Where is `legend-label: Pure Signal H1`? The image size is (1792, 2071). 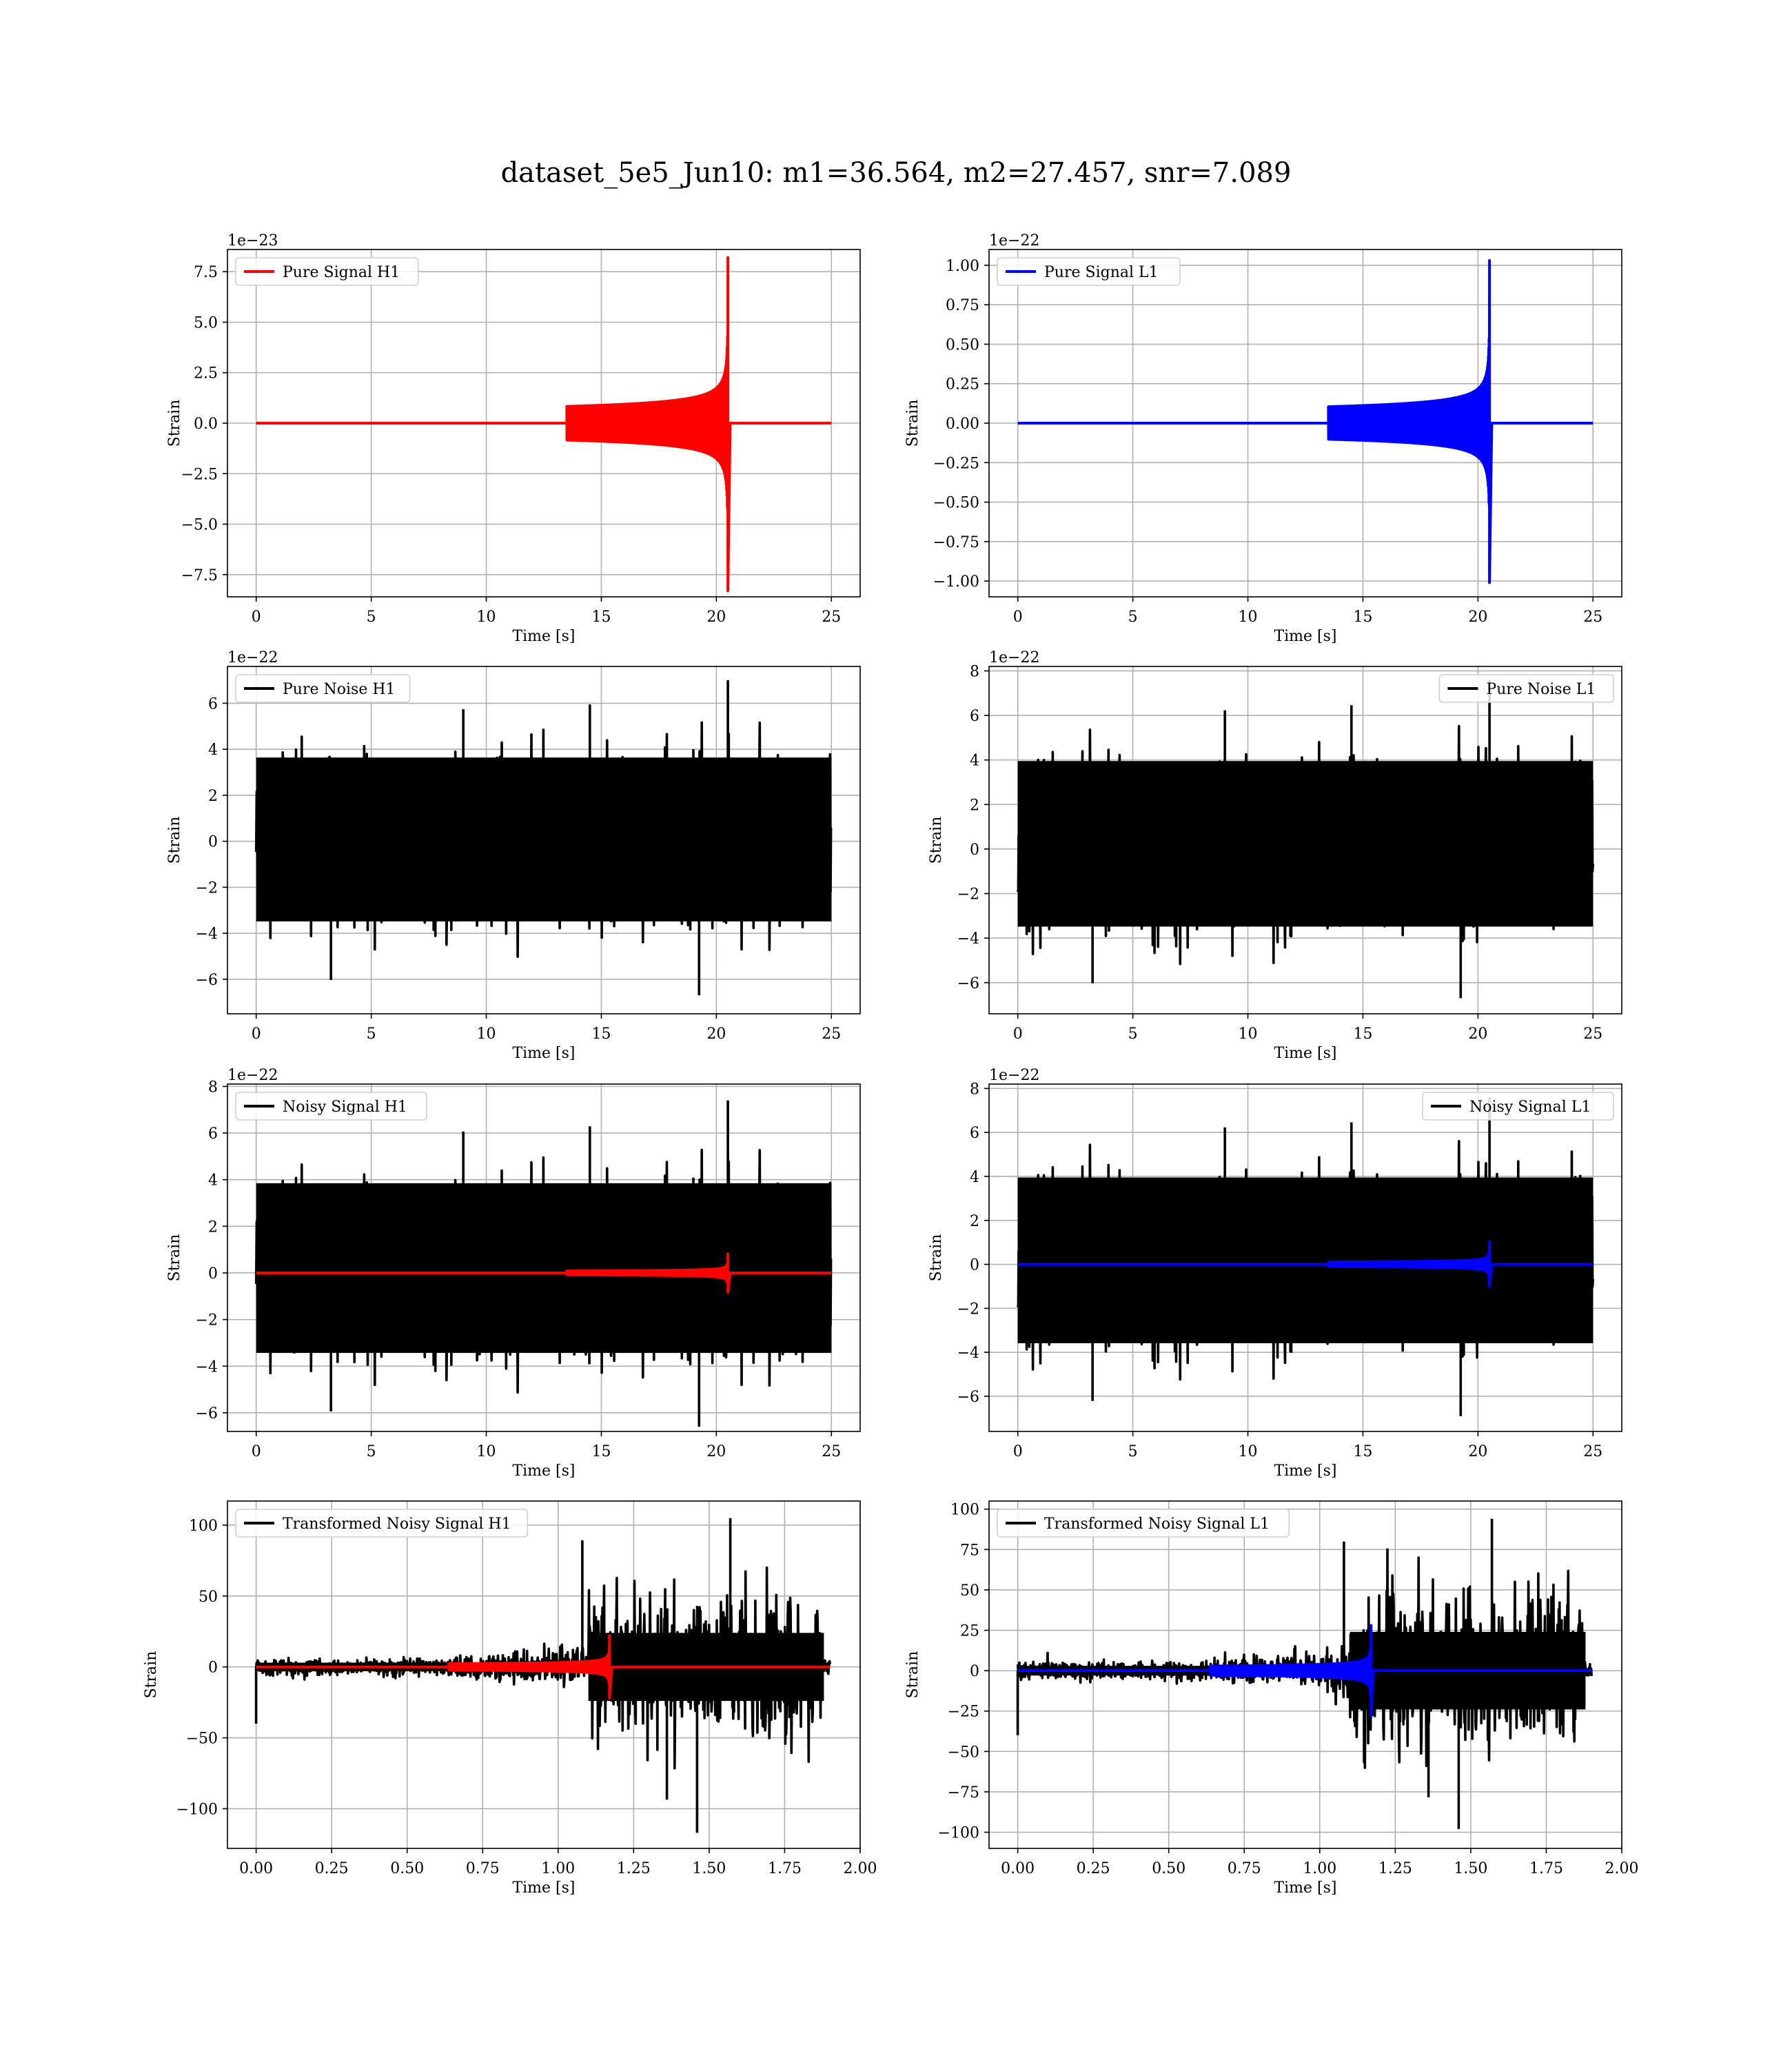
legend-label: Pure Signal H1 is located at coordinates (341, 272).